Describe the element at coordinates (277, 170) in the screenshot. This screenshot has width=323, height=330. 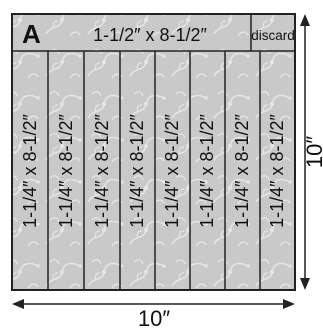
I see `strip-label-8: 1-1/4″ x 8-1/2″` at that location.